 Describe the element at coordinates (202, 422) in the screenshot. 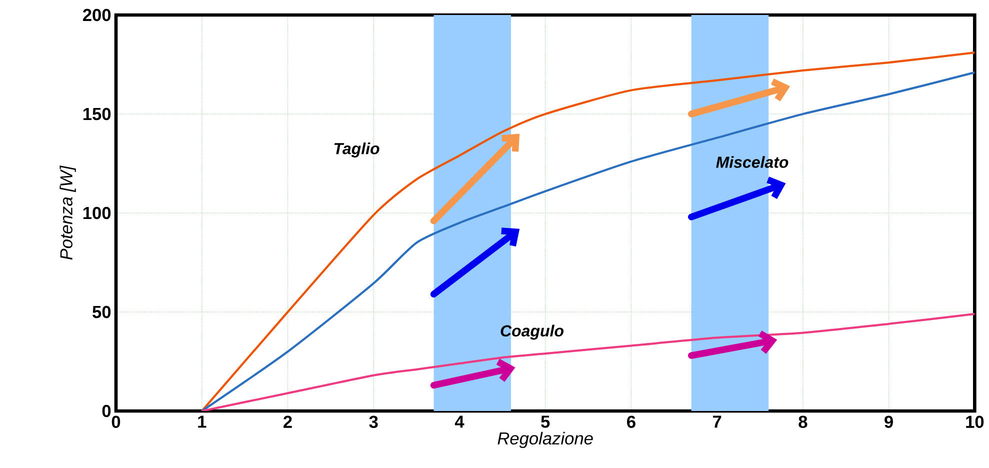

I see `x-tick-label: 1` at that location.